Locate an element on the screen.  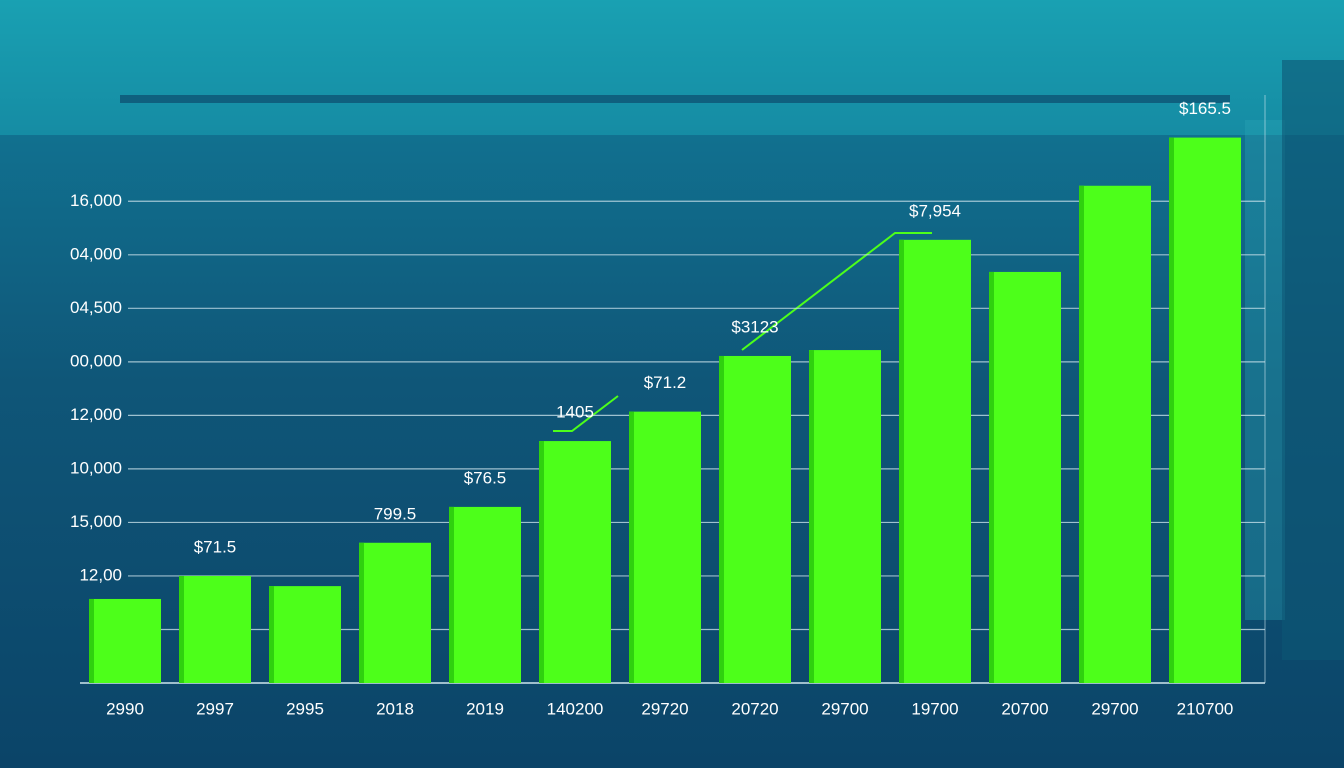
pillar is located at coordinates (1313, 360).